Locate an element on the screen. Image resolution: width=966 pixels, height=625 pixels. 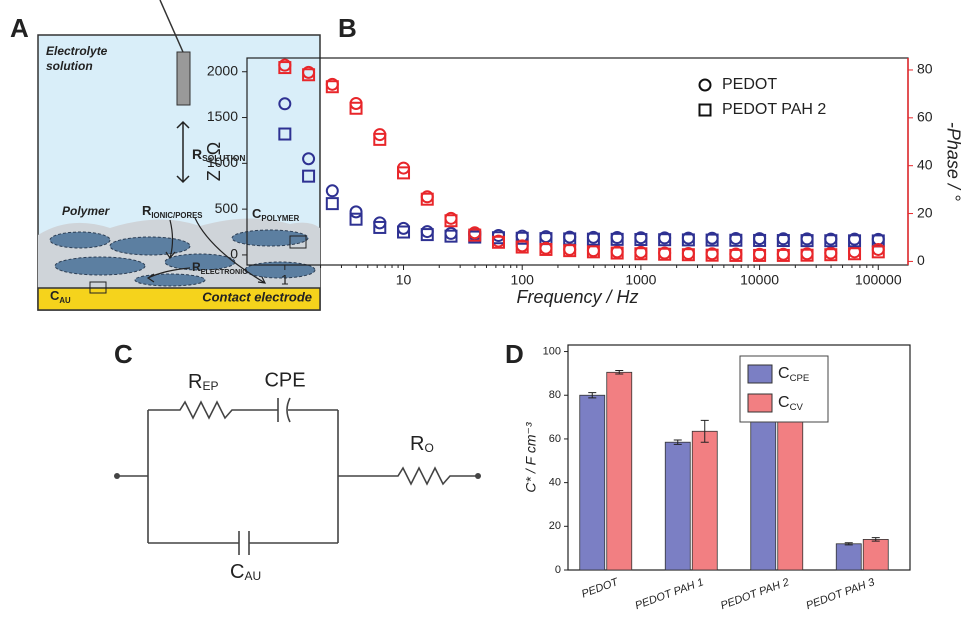
sub-label: RO is located at coordinates (422, 444).